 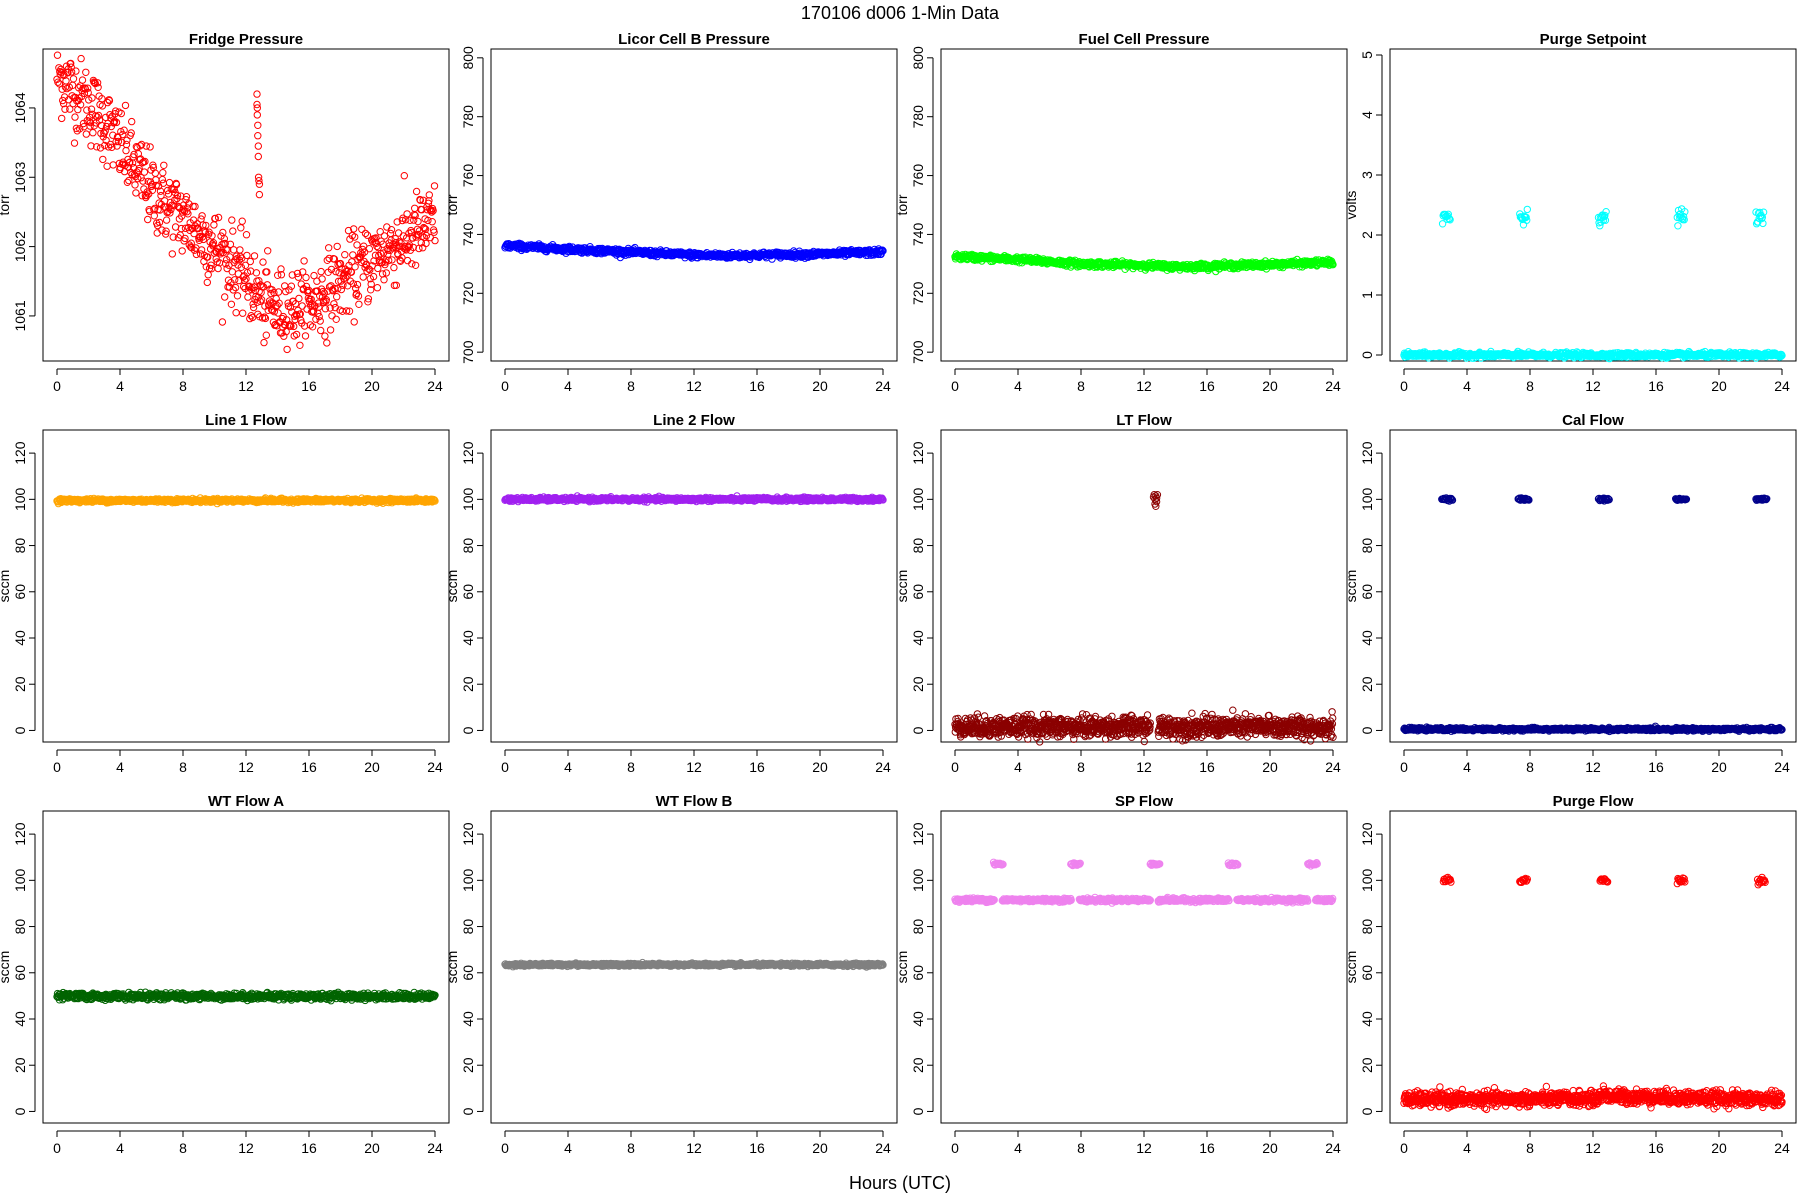 I want to click on x-tick-label: 24, so click(x=1333, y=386).